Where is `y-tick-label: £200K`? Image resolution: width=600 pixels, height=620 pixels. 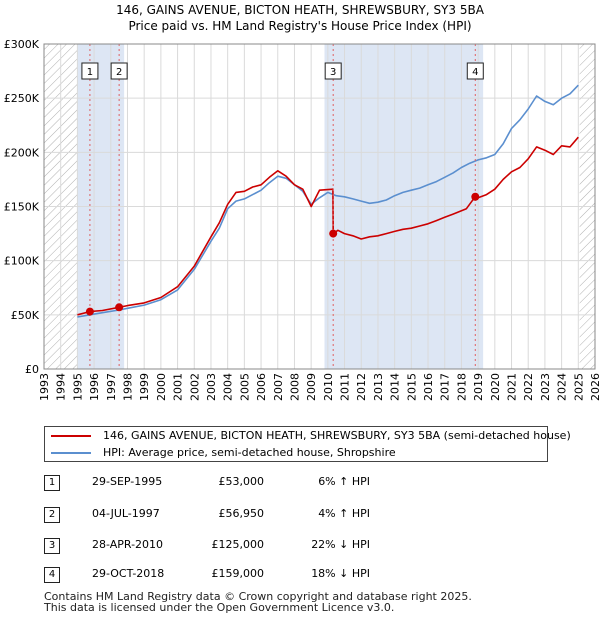
y-tick-label: £200K is located at coordinates (22, 152).